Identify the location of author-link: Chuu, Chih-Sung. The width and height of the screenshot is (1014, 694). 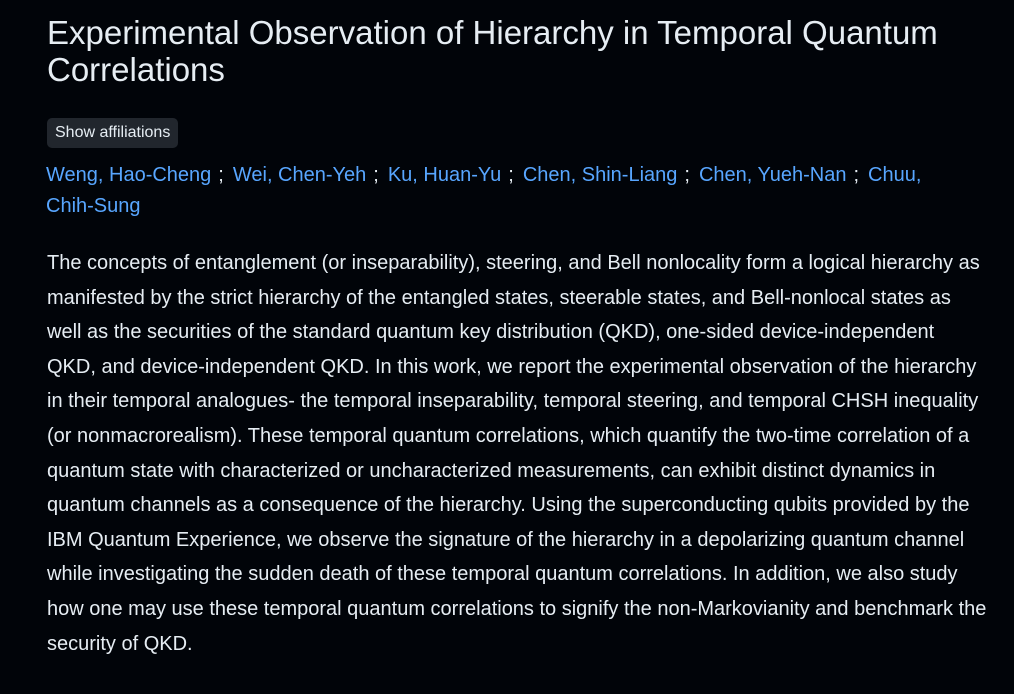
(484, 190).